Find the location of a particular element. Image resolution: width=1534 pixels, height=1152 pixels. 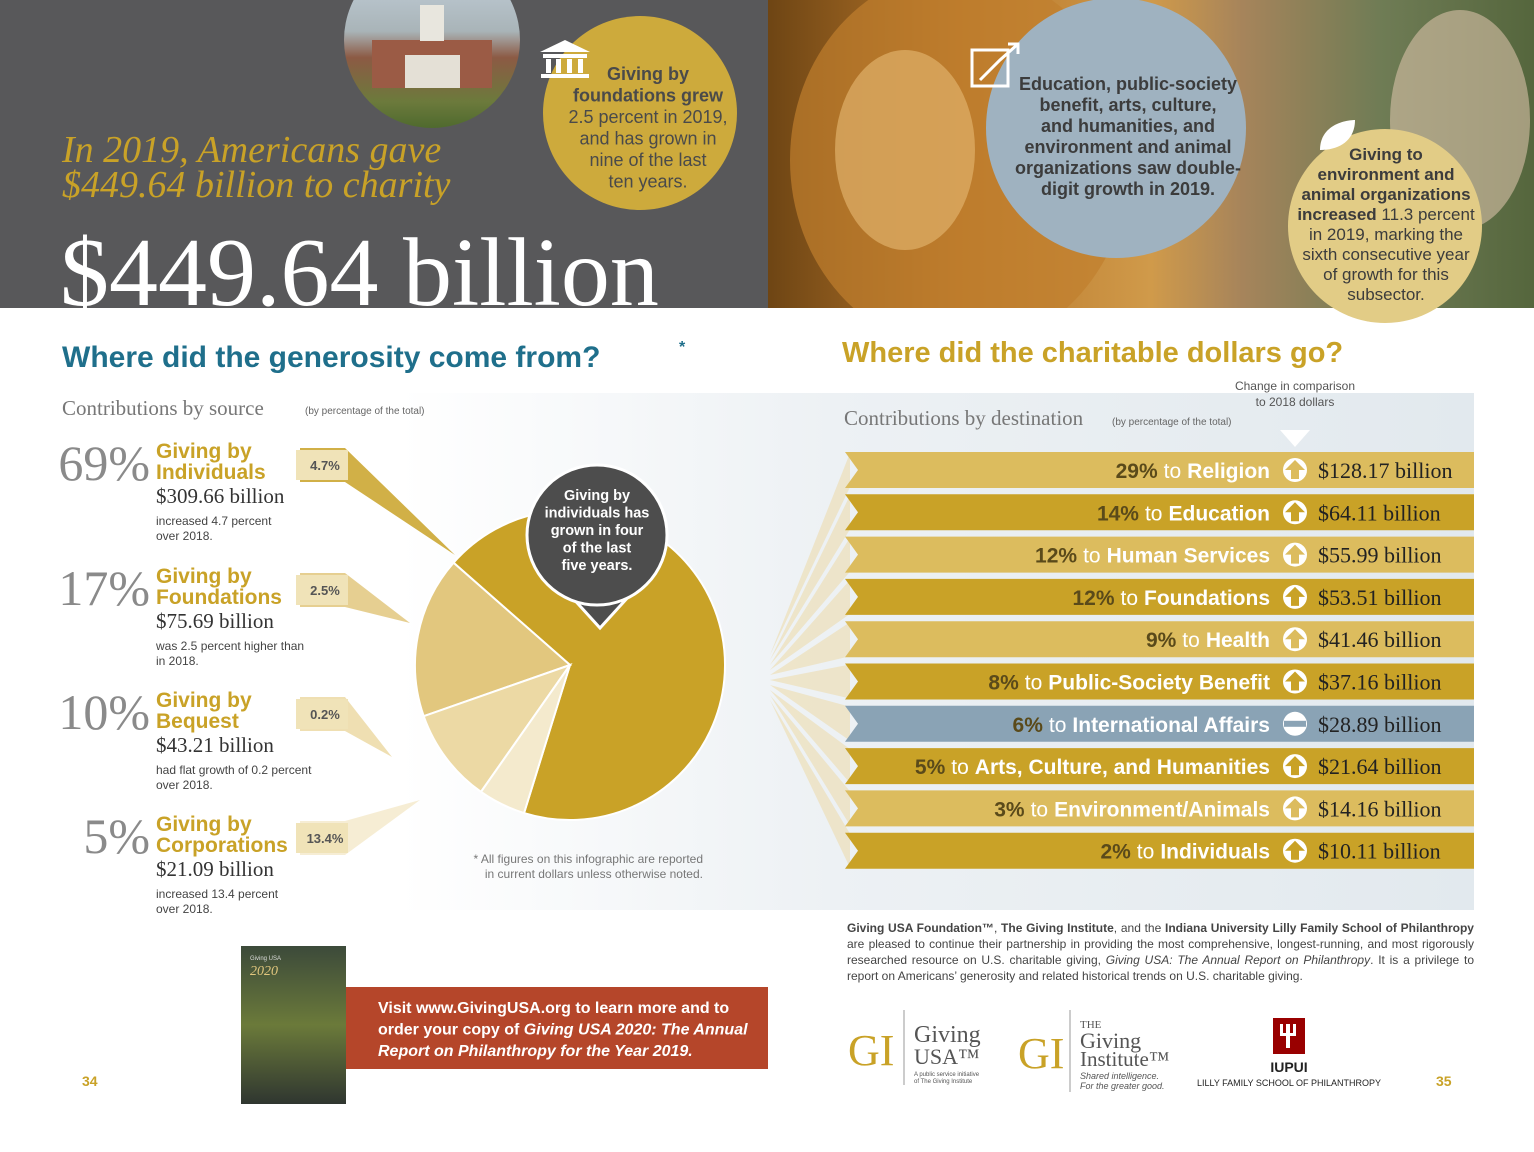

callout-line: environment and is located at coordinates (1386, 174).